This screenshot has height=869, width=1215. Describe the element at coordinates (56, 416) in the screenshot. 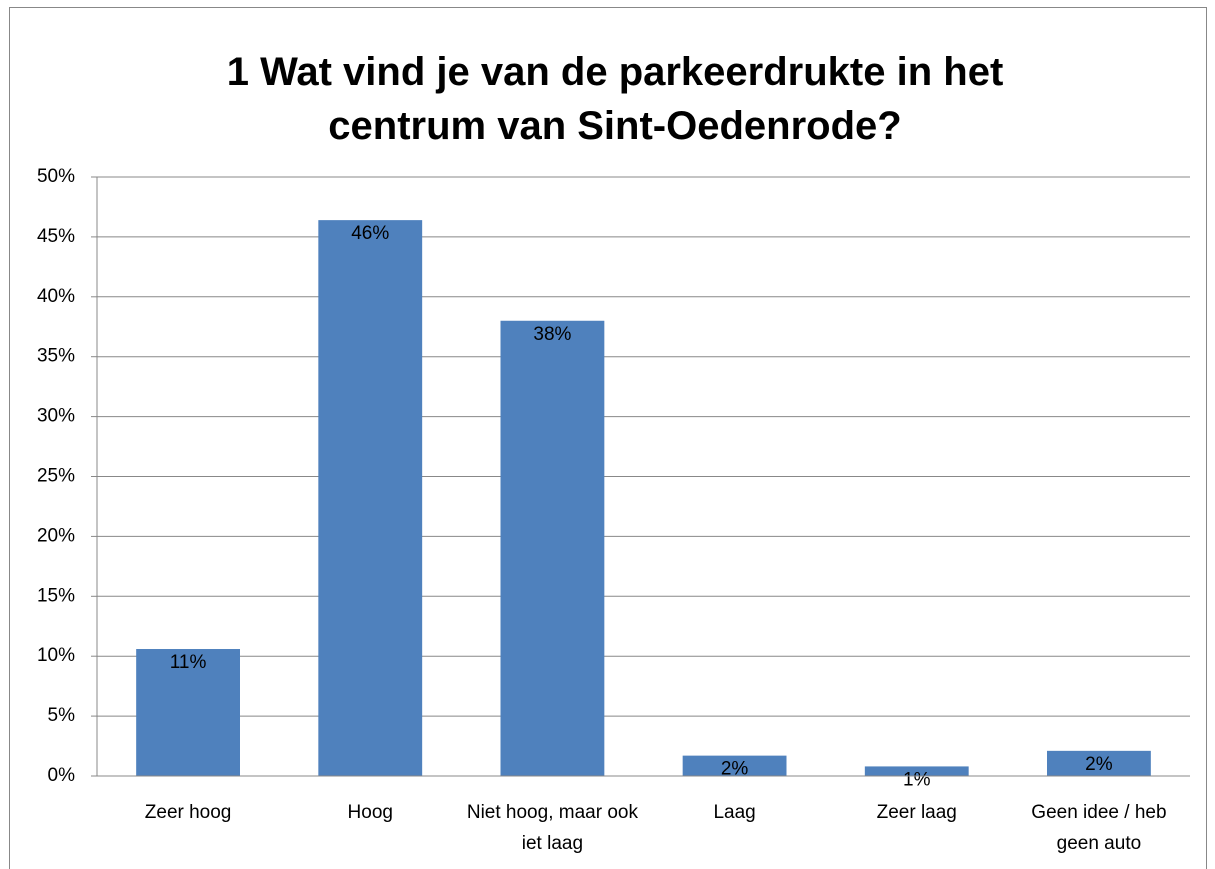

I see `y-tick-label: 30%` at that location.